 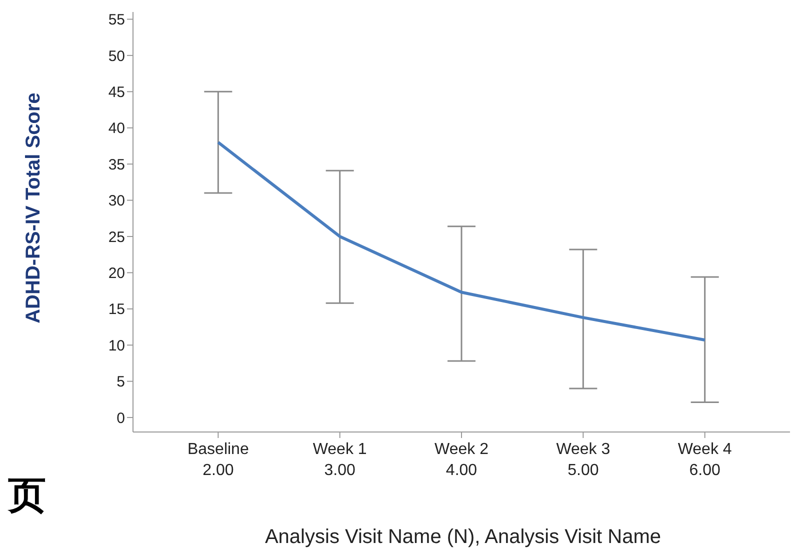 I want to click on y-axis-title: ADHD-RS-IV Total Score, so click(x=34, y=208).